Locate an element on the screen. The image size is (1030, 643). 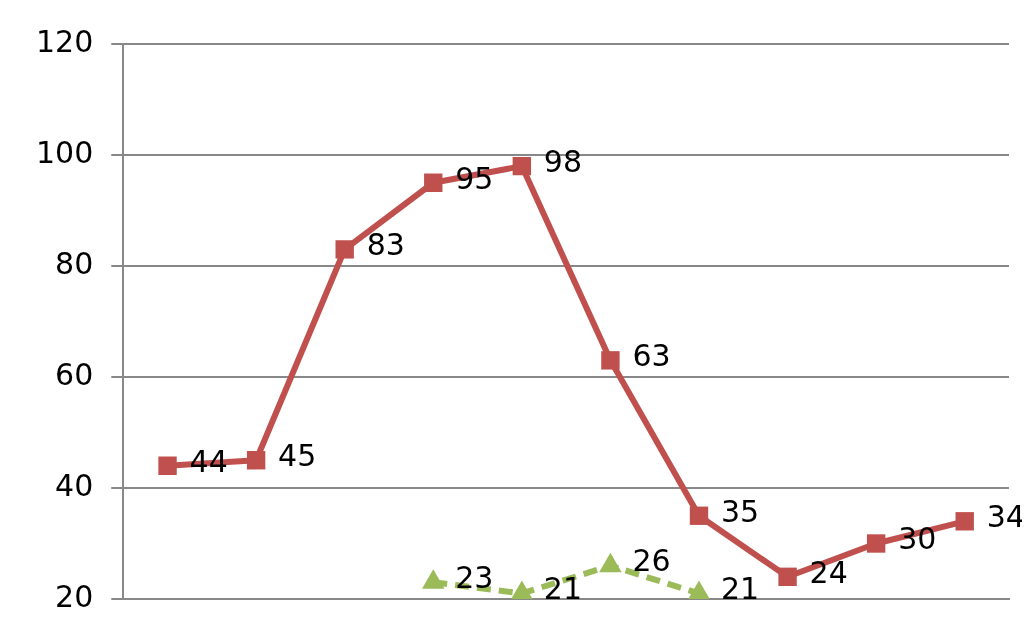
data-label: 98 is located at coordinates (563, 161).